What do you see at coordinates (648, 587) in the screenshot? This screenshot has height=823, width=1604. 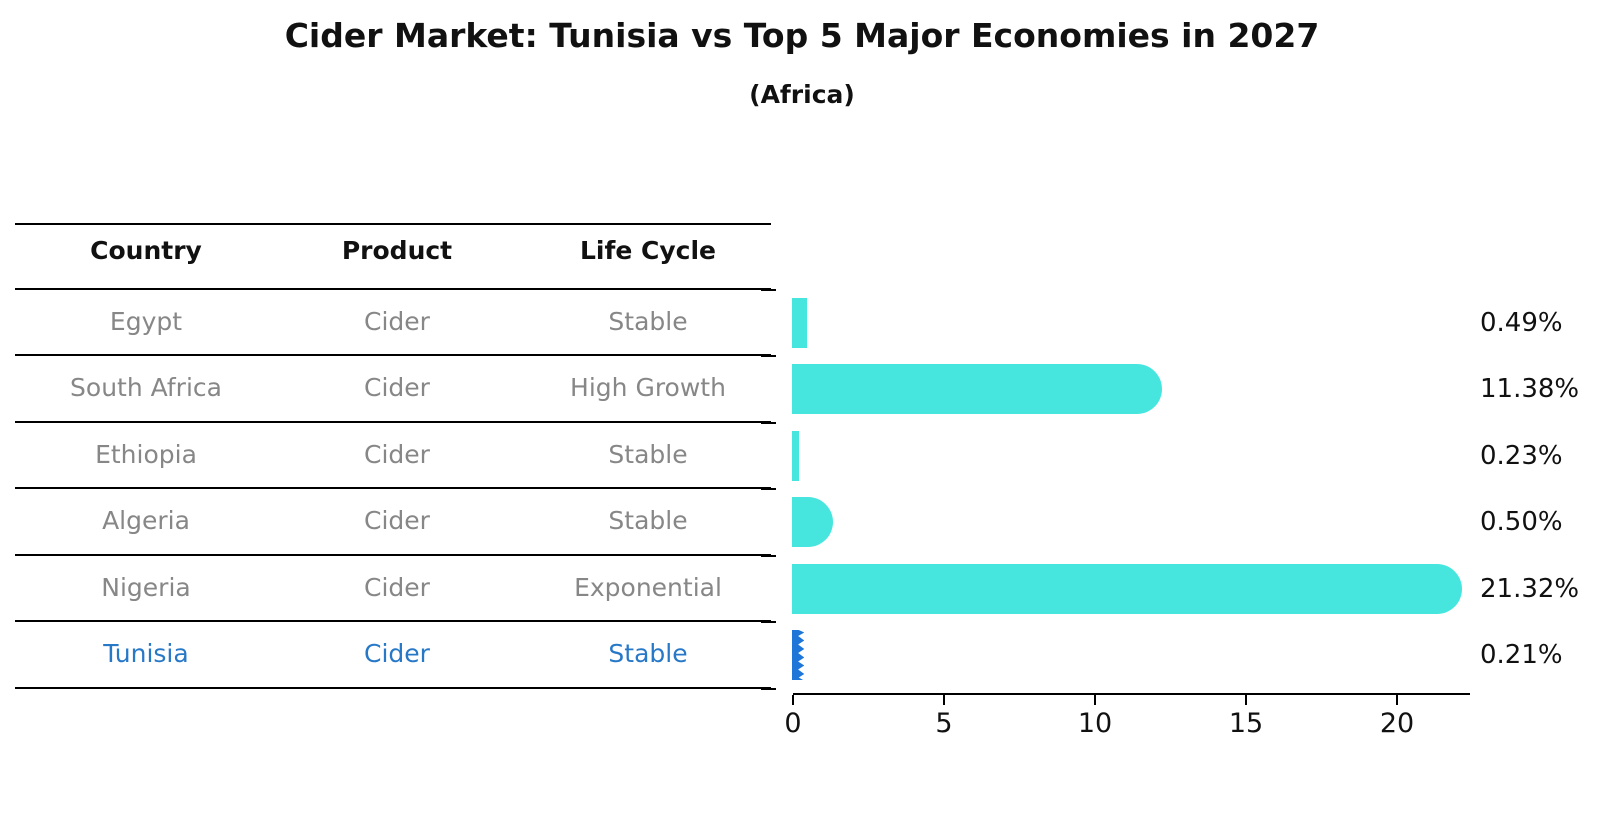 I see `table-cell-life-cycle: Exponential` at bounding box center [648, 587].